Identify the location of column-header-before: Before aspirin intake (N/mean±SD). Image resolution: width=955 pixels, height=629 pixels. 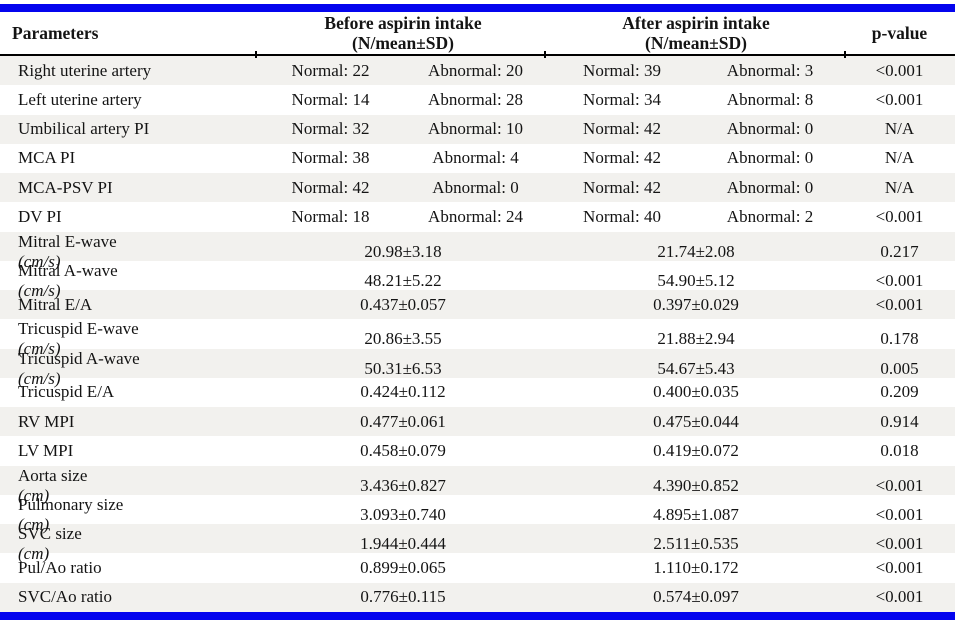
(403, 33).